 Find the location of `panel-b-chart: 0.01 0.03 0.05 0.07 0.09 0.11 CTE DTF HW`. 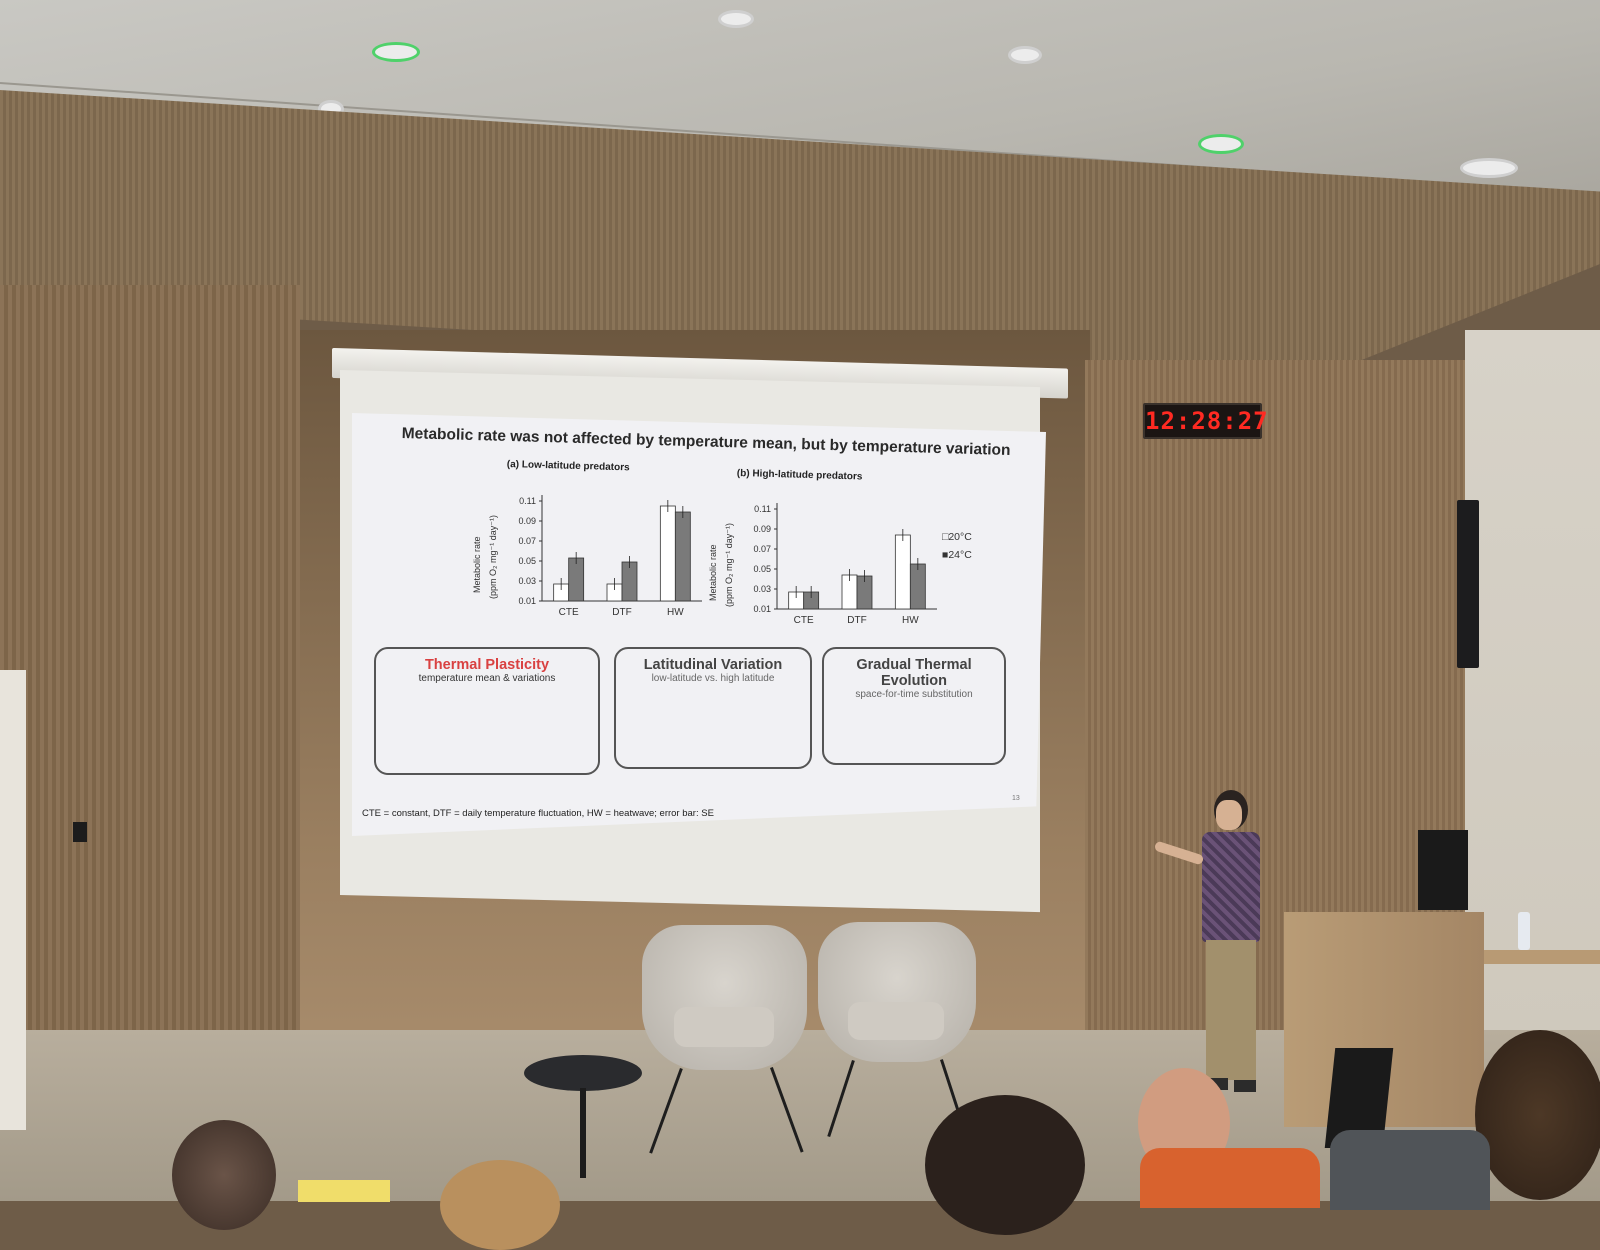

panel-b-chart: 0.01 0.03 0.05 0.07 0.09 0.11 CTE DTF HW is located at coordinates (845, 564).